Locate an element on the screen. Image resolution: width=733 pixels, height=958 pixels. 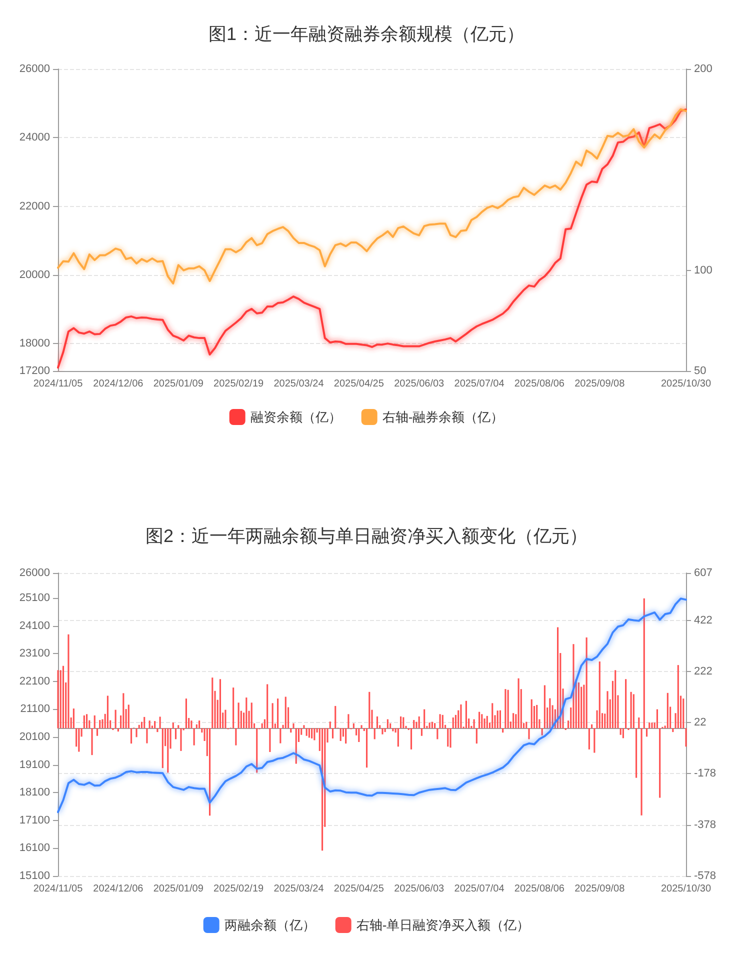
y2-tick-label: 607 is located at coordinates (703, 573).